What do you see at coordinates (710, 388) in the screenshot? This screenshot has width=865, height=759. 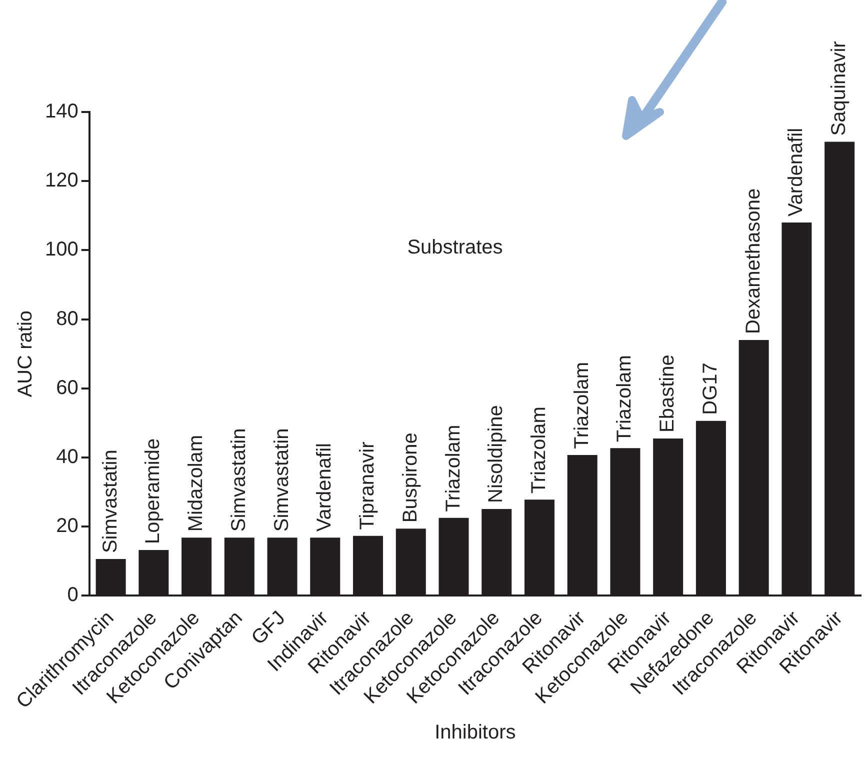 I see `data-label: DG17` at bounding box center [710, 388].